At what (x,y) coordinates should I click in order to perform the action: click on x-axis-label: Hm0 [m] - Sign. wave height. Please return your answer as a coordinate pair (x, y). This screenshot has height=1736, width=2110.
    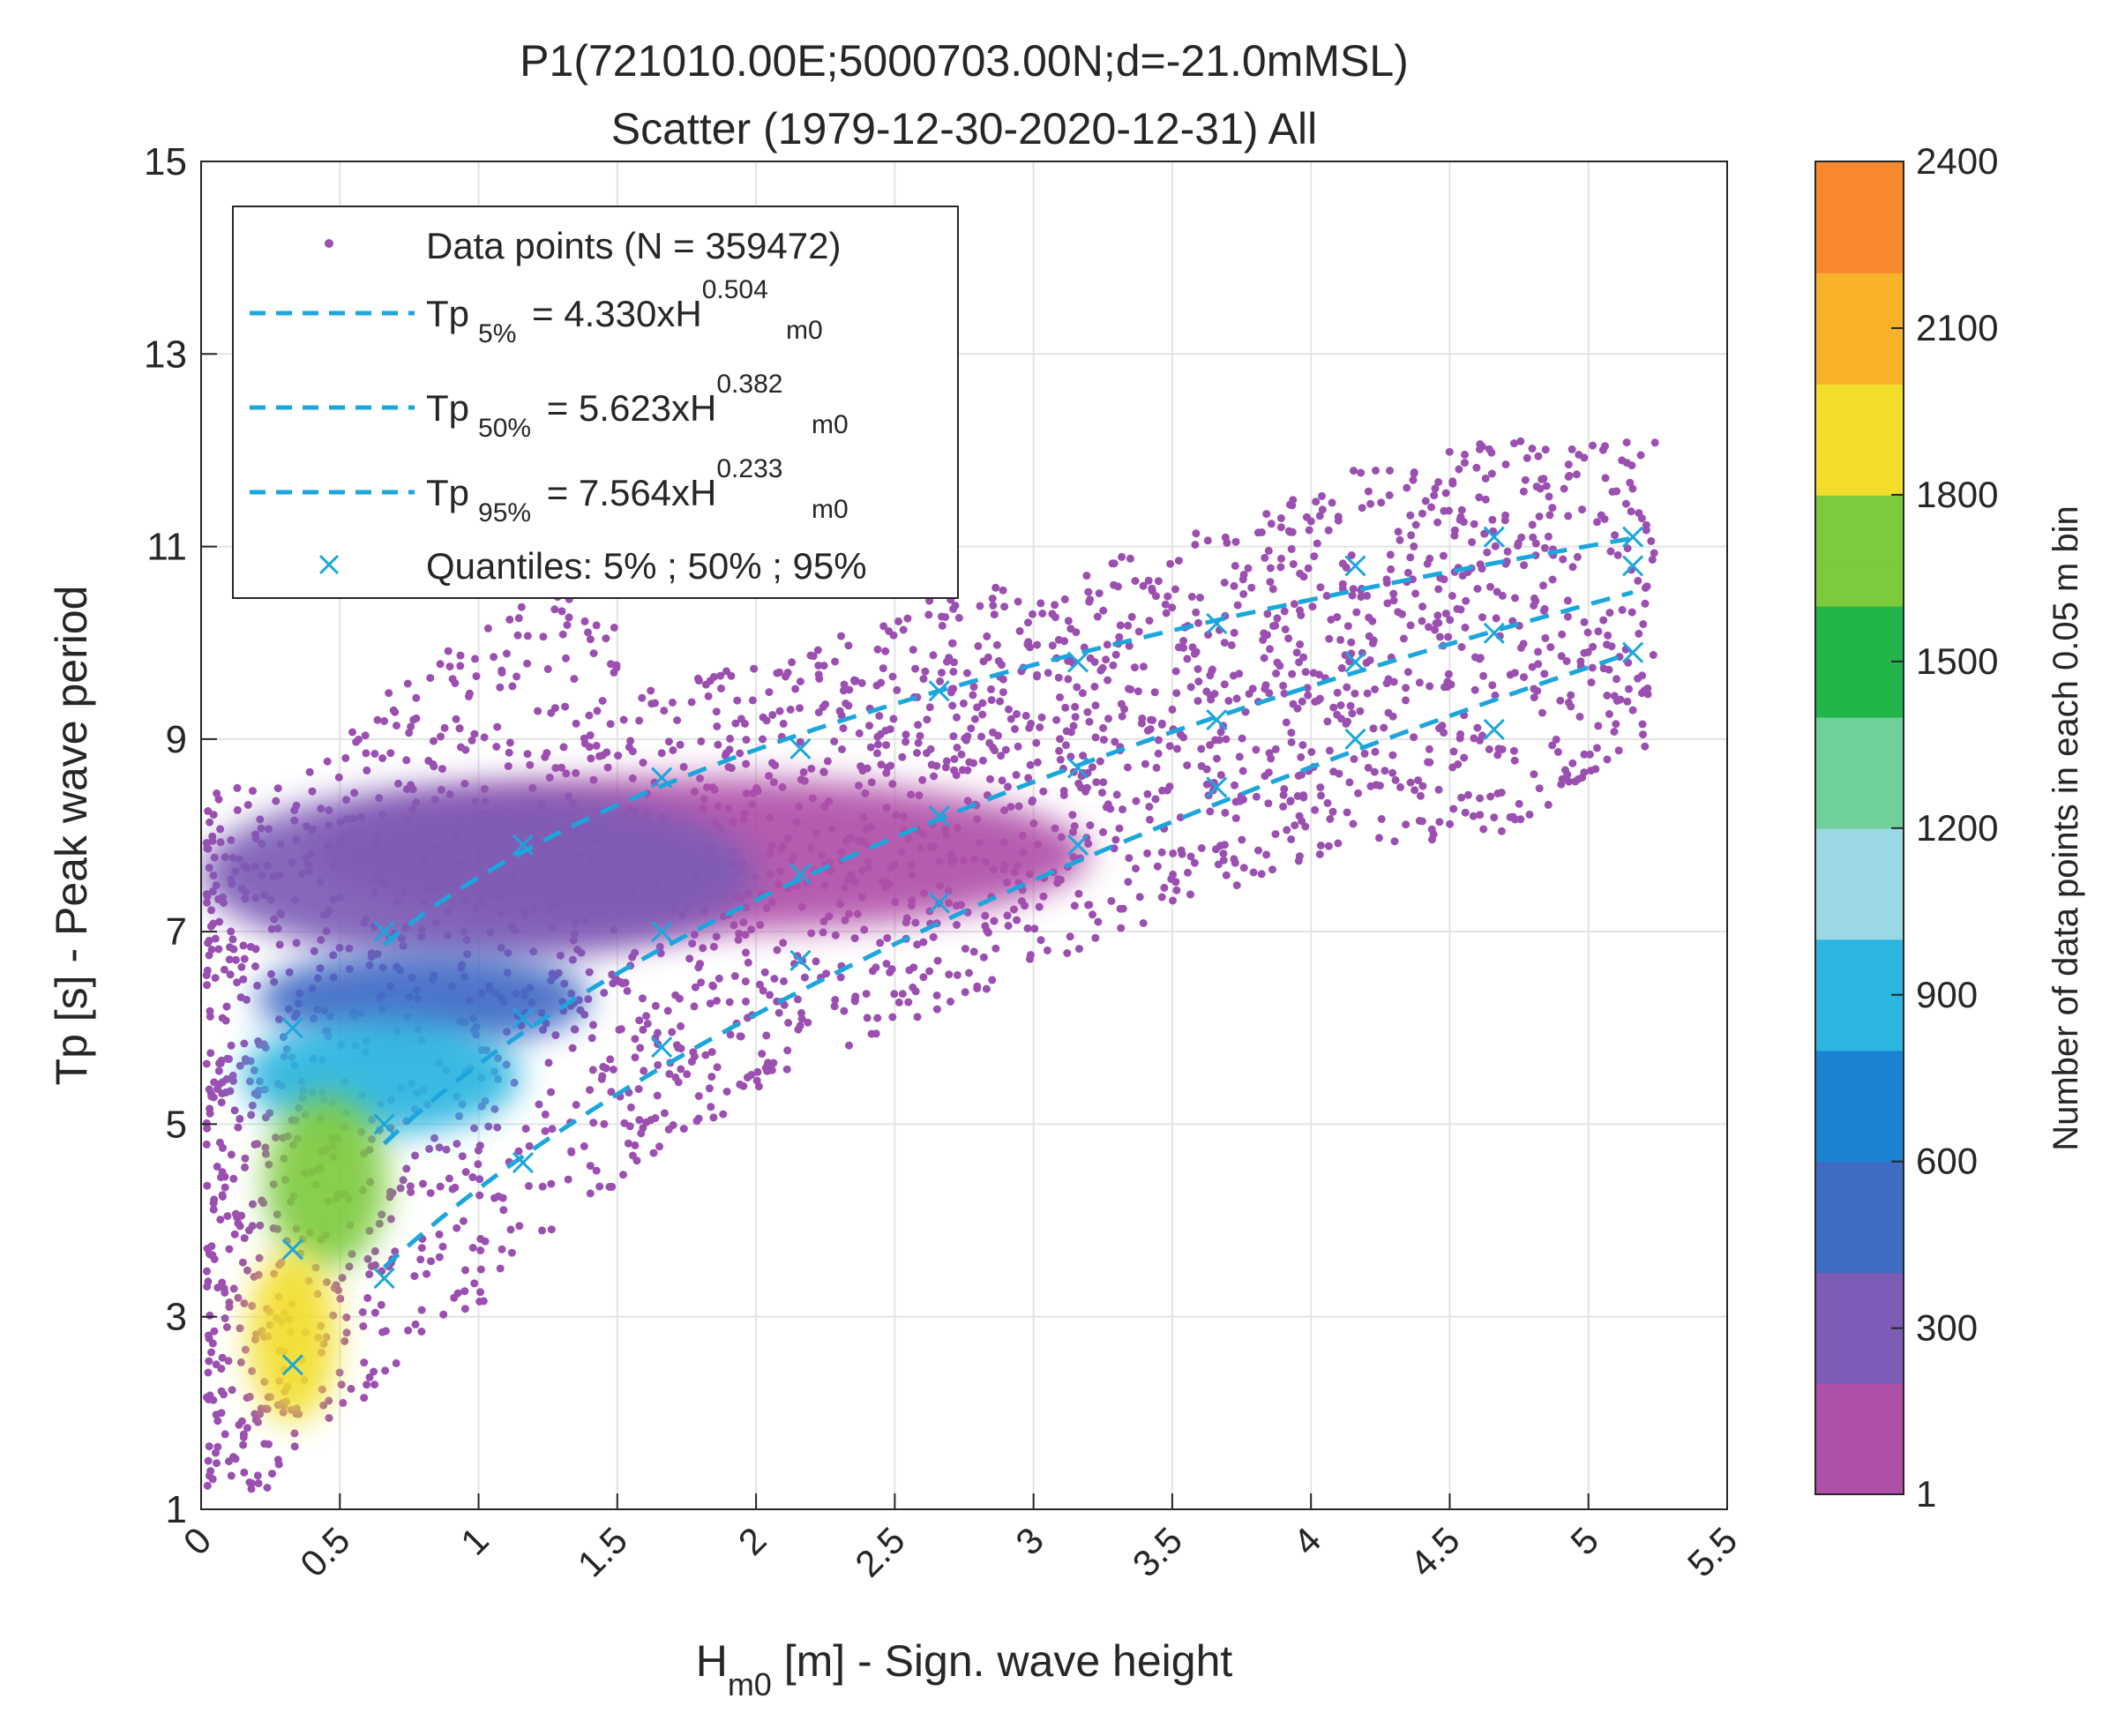
    Looking at the image, I should click on (964, 1669).